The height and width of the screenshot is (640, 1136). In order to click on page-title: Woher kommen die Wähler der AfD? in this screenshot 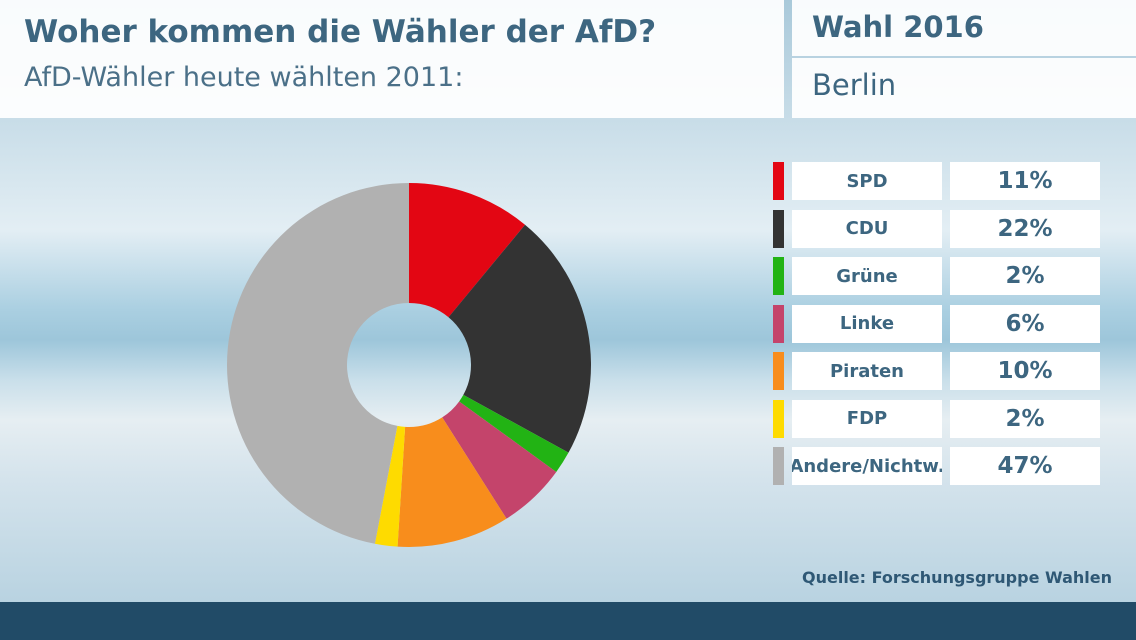, I will do `click(340, 32)`.